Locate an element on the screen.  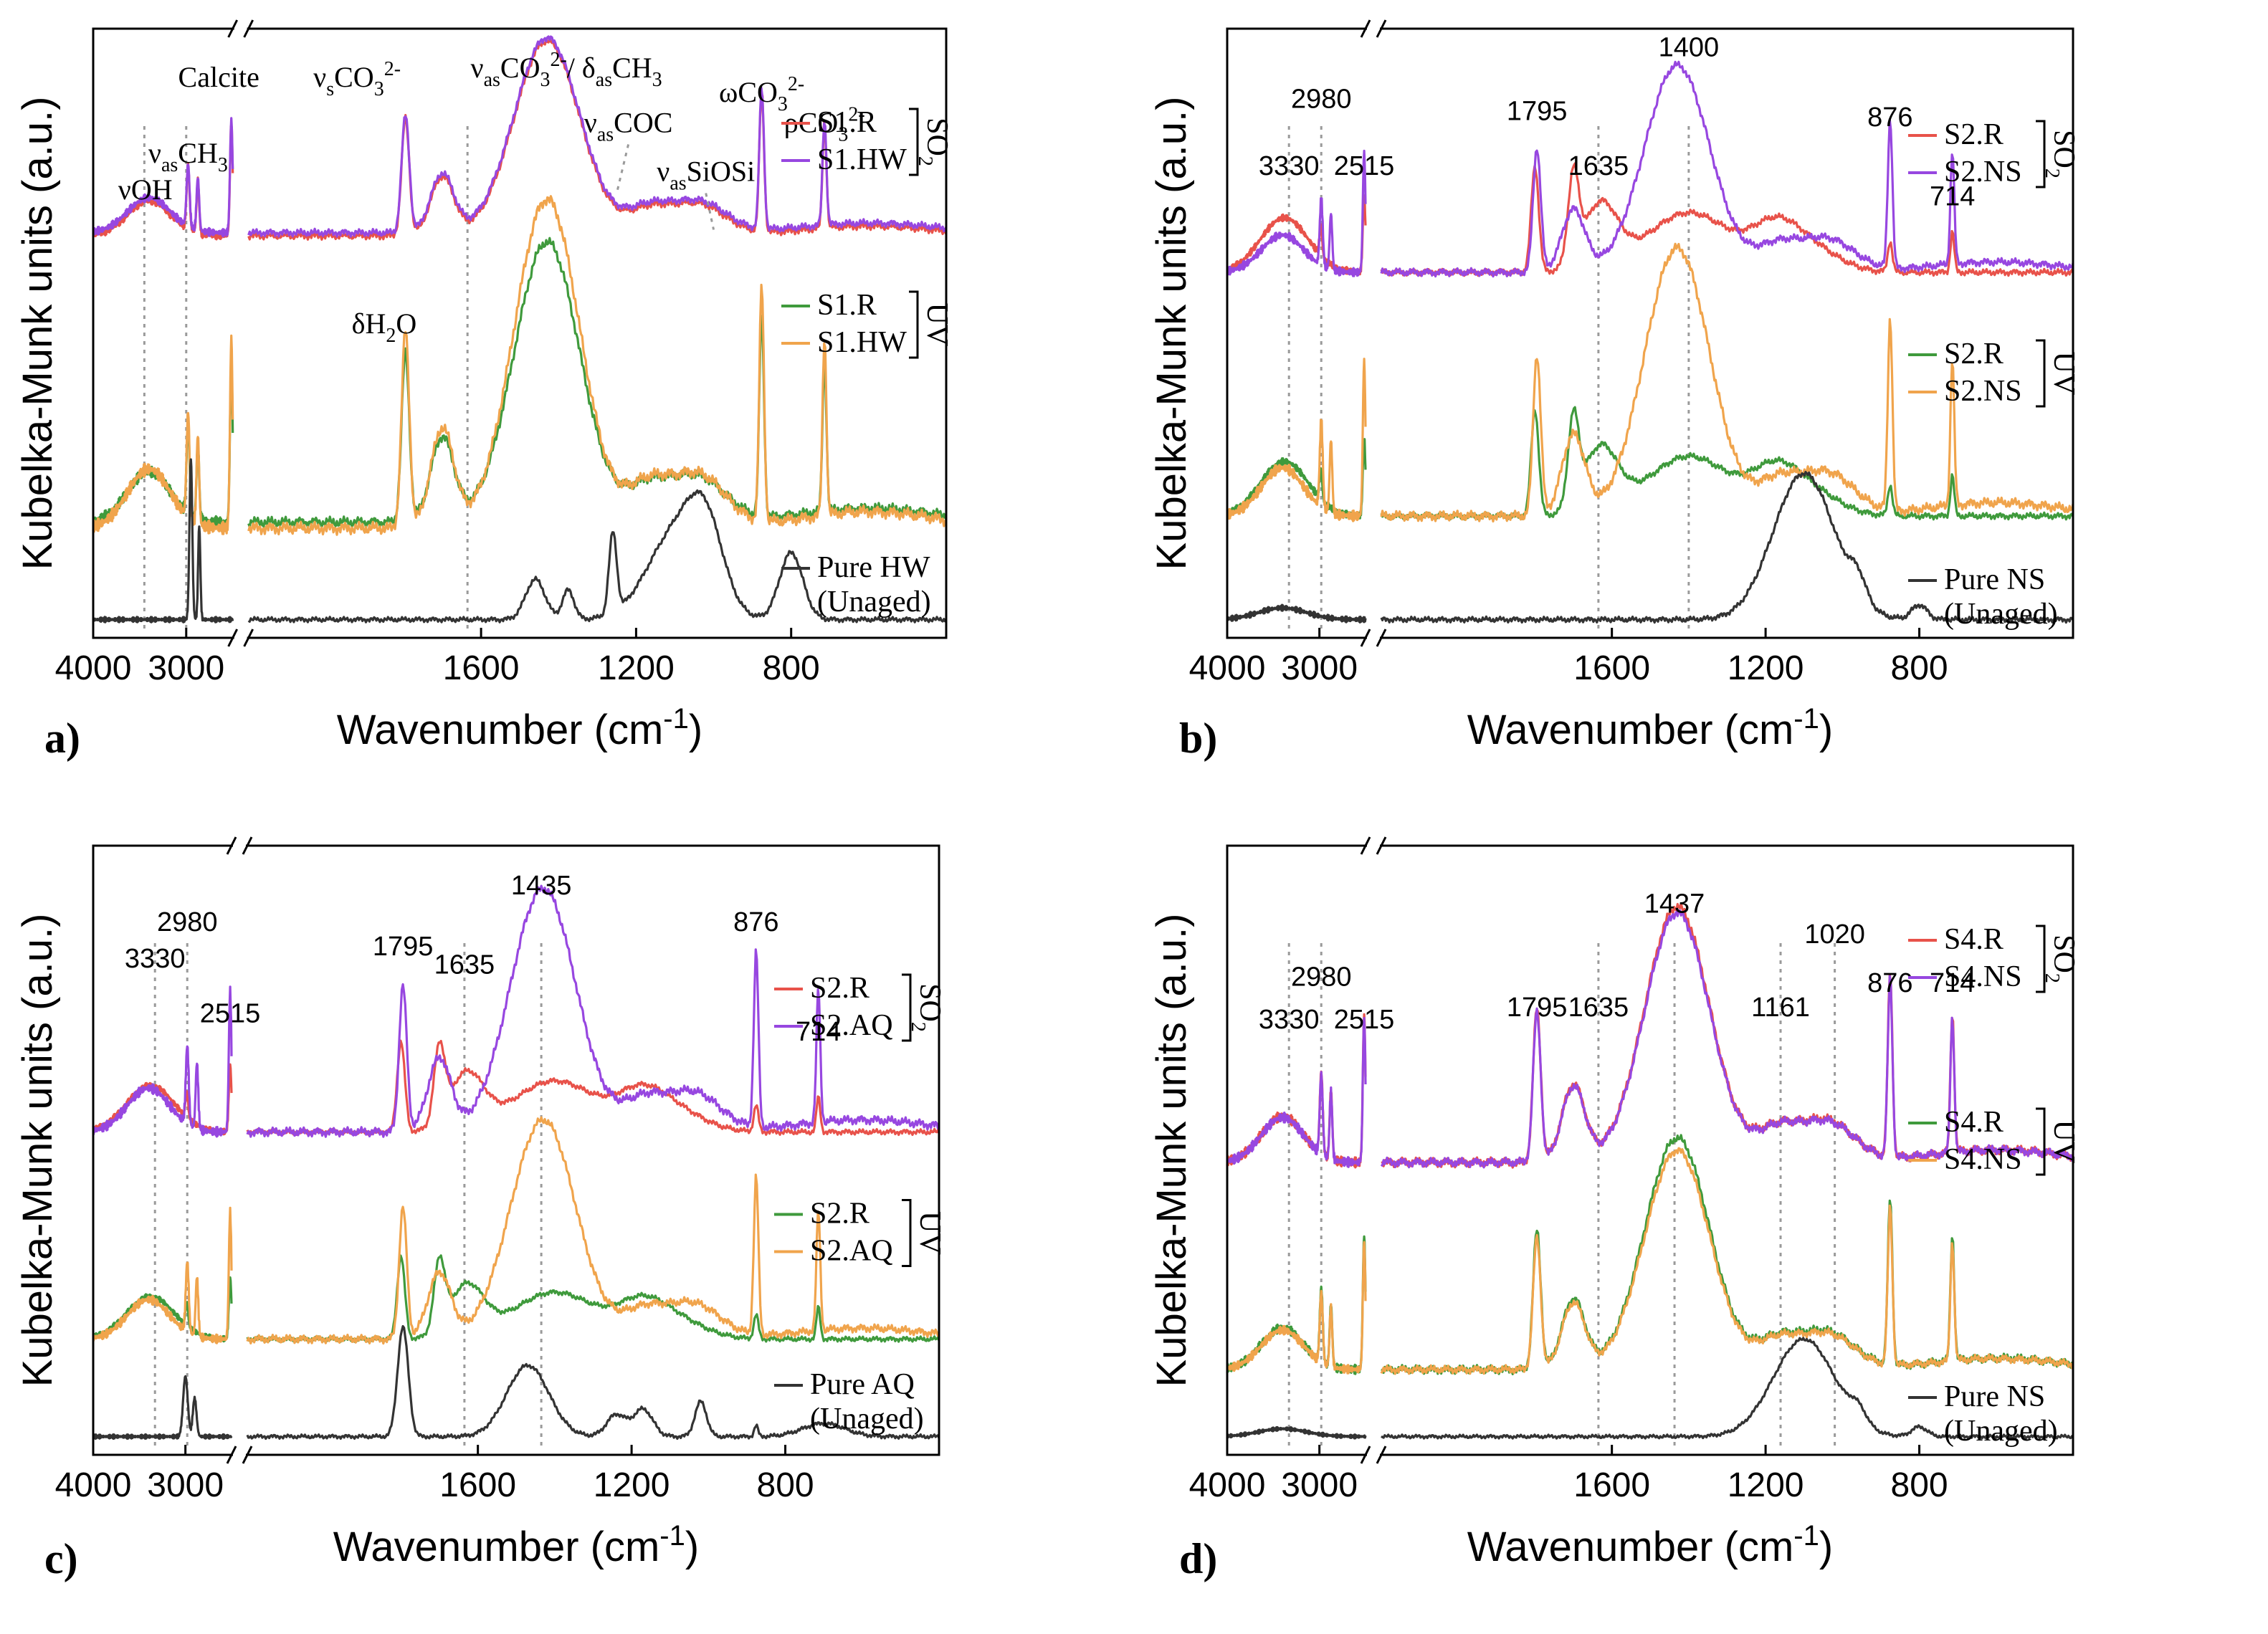
legend-label: S2.NS is located at coordinates (1983, 172).